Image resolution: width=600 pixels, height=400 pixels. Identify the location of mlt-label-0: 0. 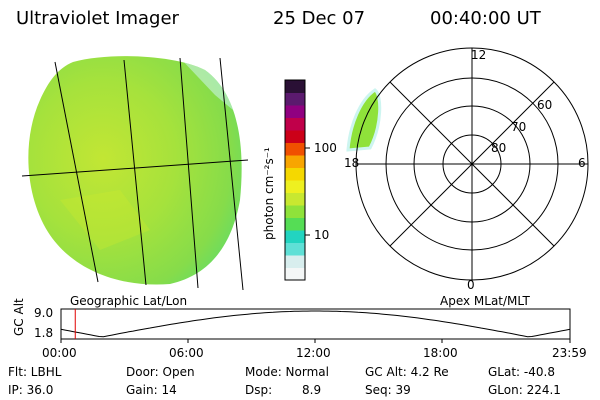
(471, 285).